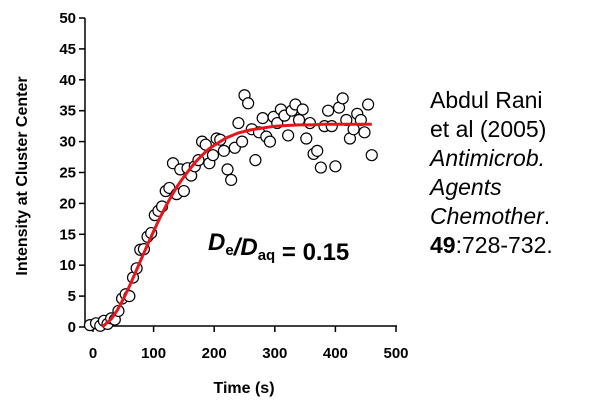 The height and width of the screenshot is (403, 600). What do you see at coordinates (395, 353) in the screenshot?
I see `x-tick-label: 500` at bounding box center [395, 353].